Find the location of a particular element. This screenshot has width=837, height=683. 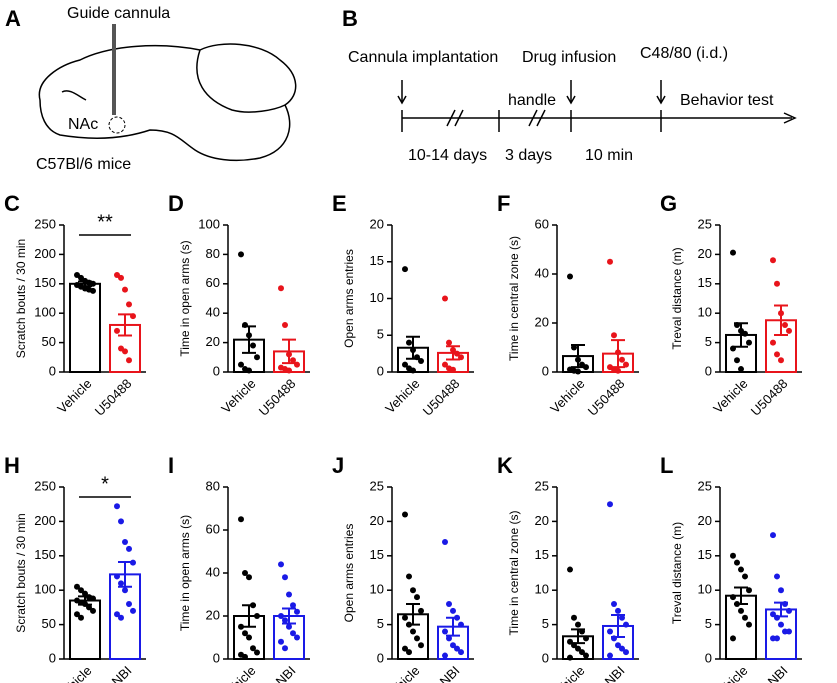

panel-letter: I is located at coordinates (171, 465).